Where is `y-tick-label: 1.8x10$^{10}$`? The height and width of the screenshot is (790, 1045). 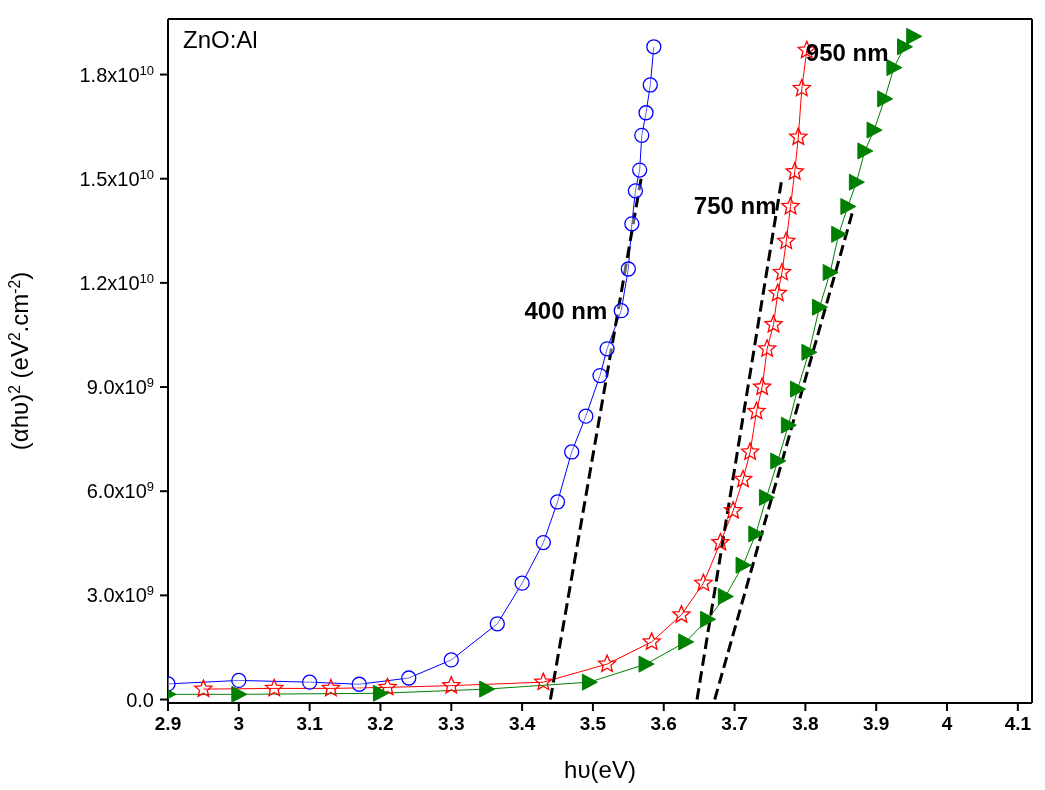
y-tick-label: 1.8x10$^{10}$ is located at coordinates (116, 74).